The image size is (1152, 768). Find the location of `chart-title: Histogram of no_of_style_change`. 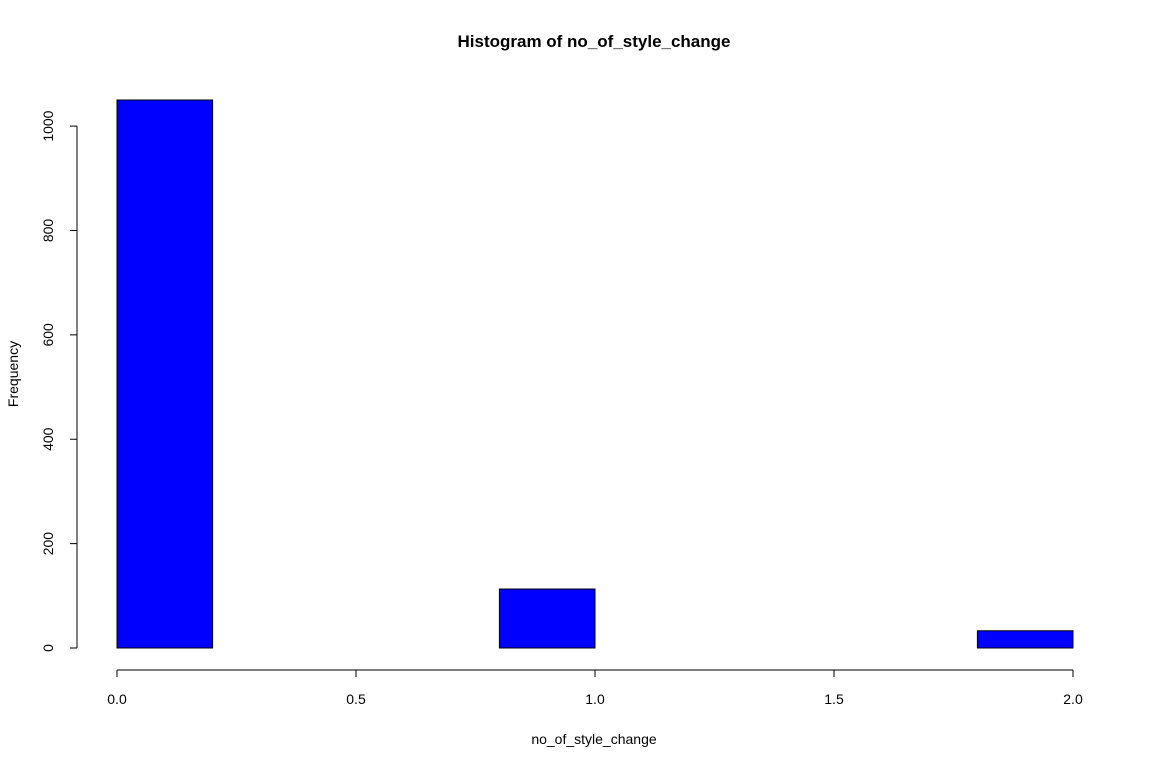

chart-title: Histogram of no_of_style_change is located at coordinates (593, 41).